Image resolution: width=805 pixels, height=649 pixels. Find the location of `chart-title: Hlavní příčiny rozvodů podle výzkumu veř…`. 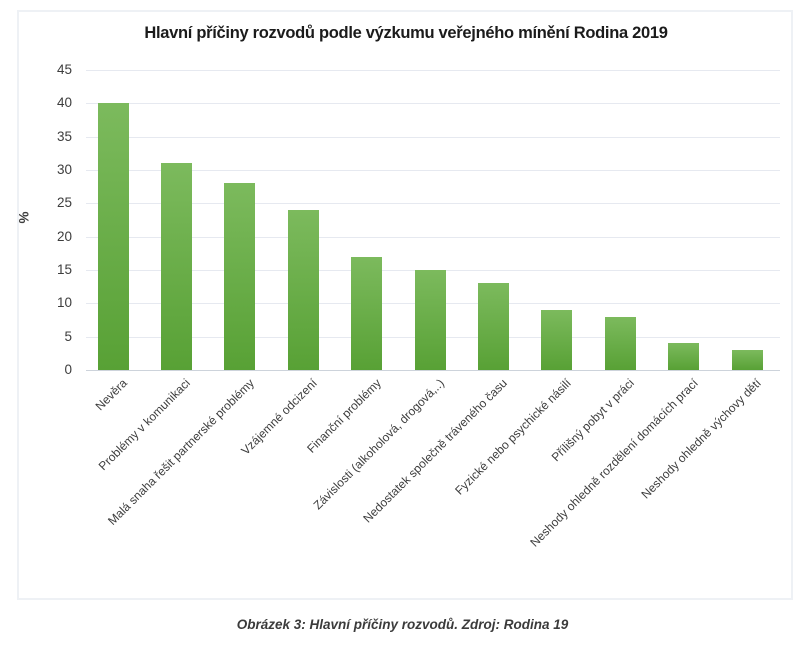

chart-title: Hlavní příčiny rozvodů podle výzkumu veř… is located at coordinates (406, 33).